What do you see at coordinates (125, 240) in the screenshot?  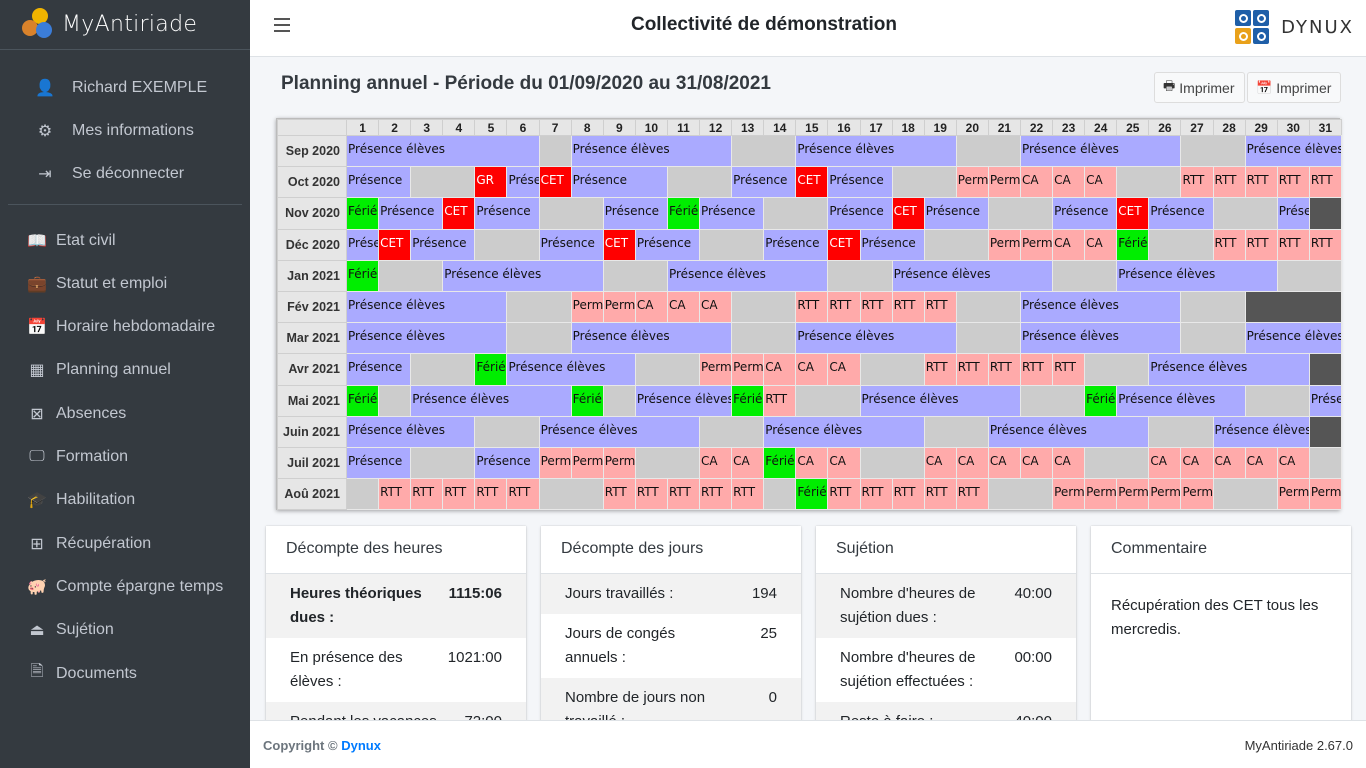 I see `sidebar-item-etat-civil: 📖 Etat civil` at bounding box center [125, 240].